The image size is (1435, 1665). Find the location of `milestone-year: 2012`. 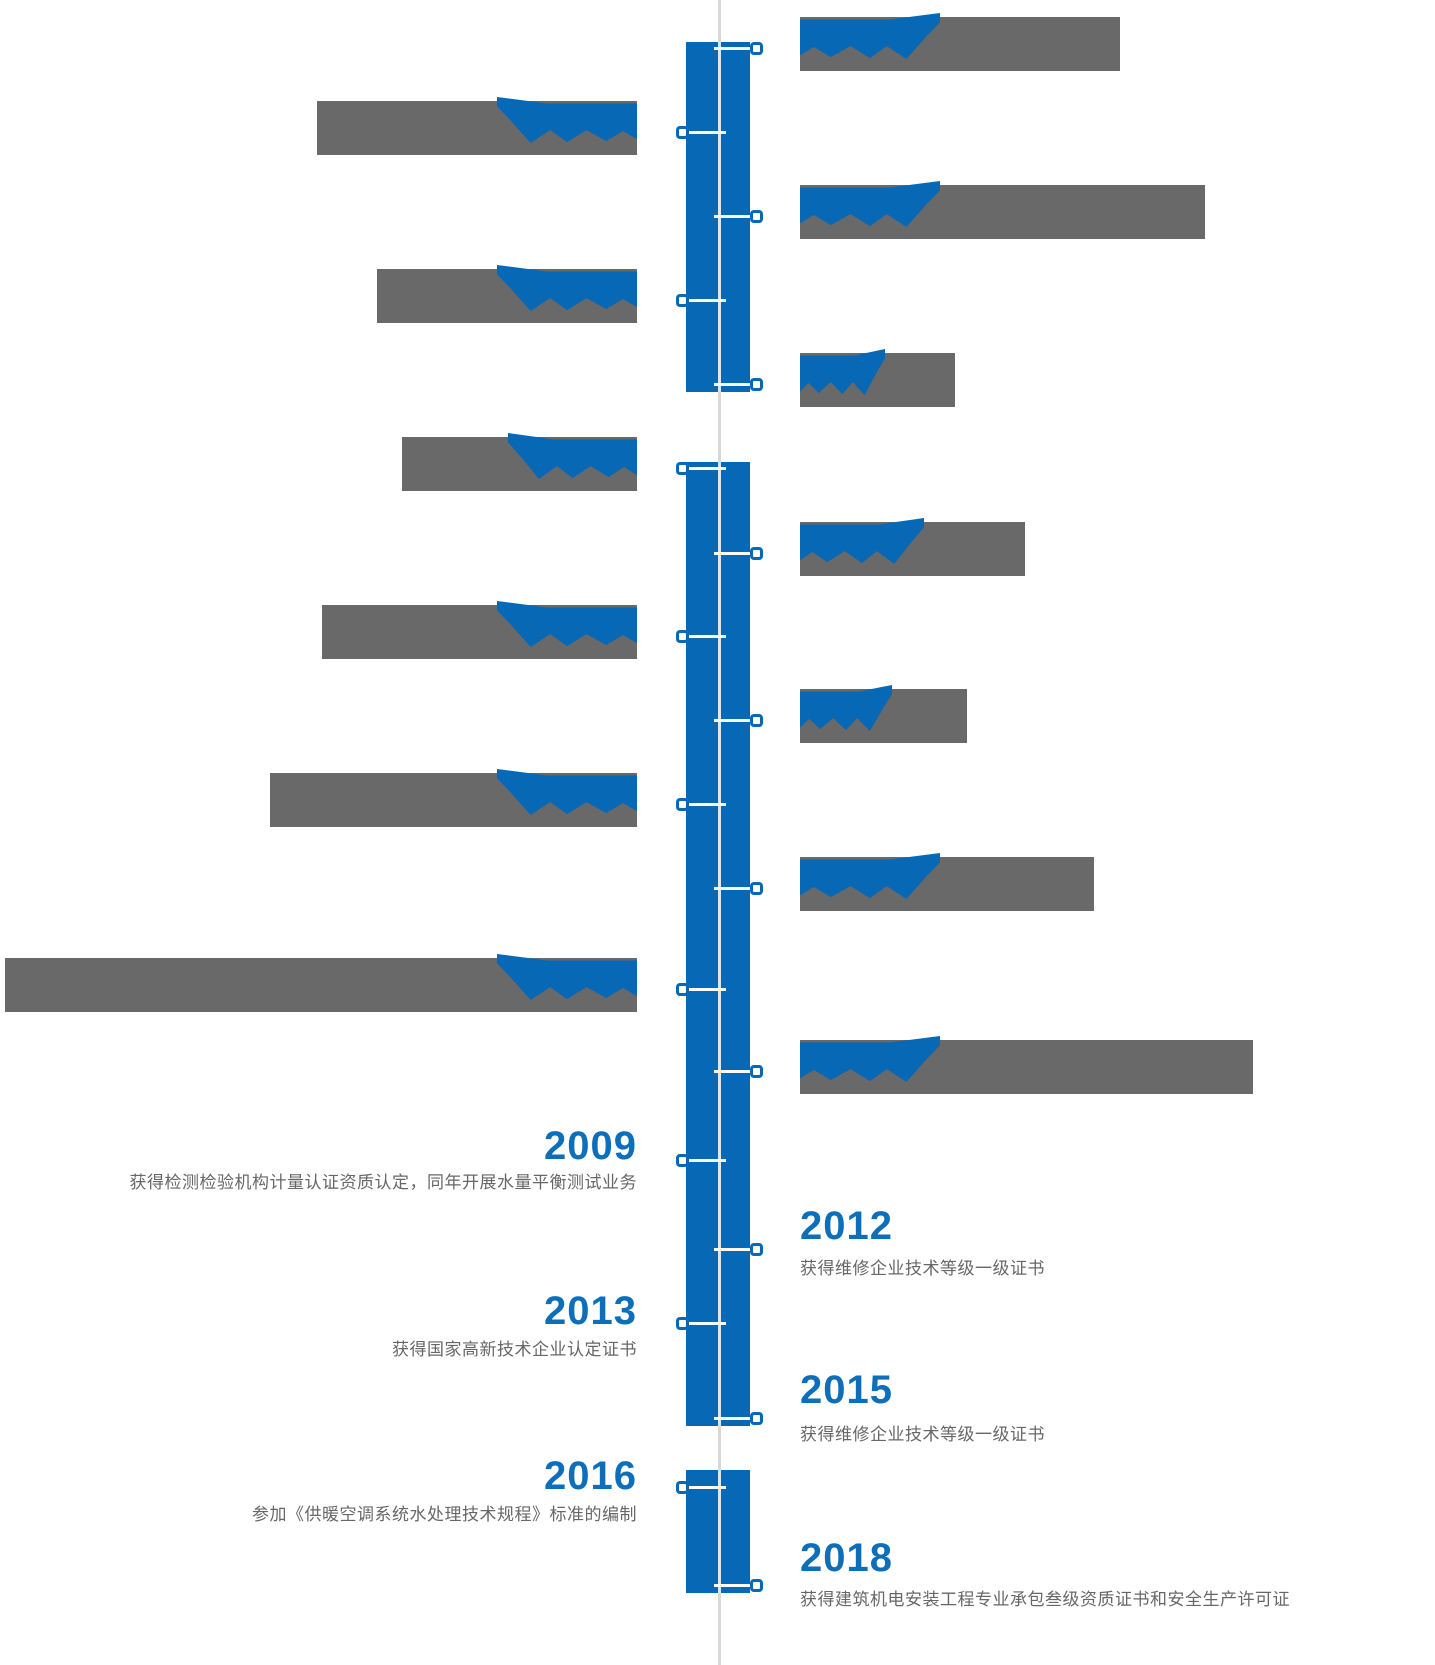

milestone-year: 2012 is located at coordinates (846, 1226).